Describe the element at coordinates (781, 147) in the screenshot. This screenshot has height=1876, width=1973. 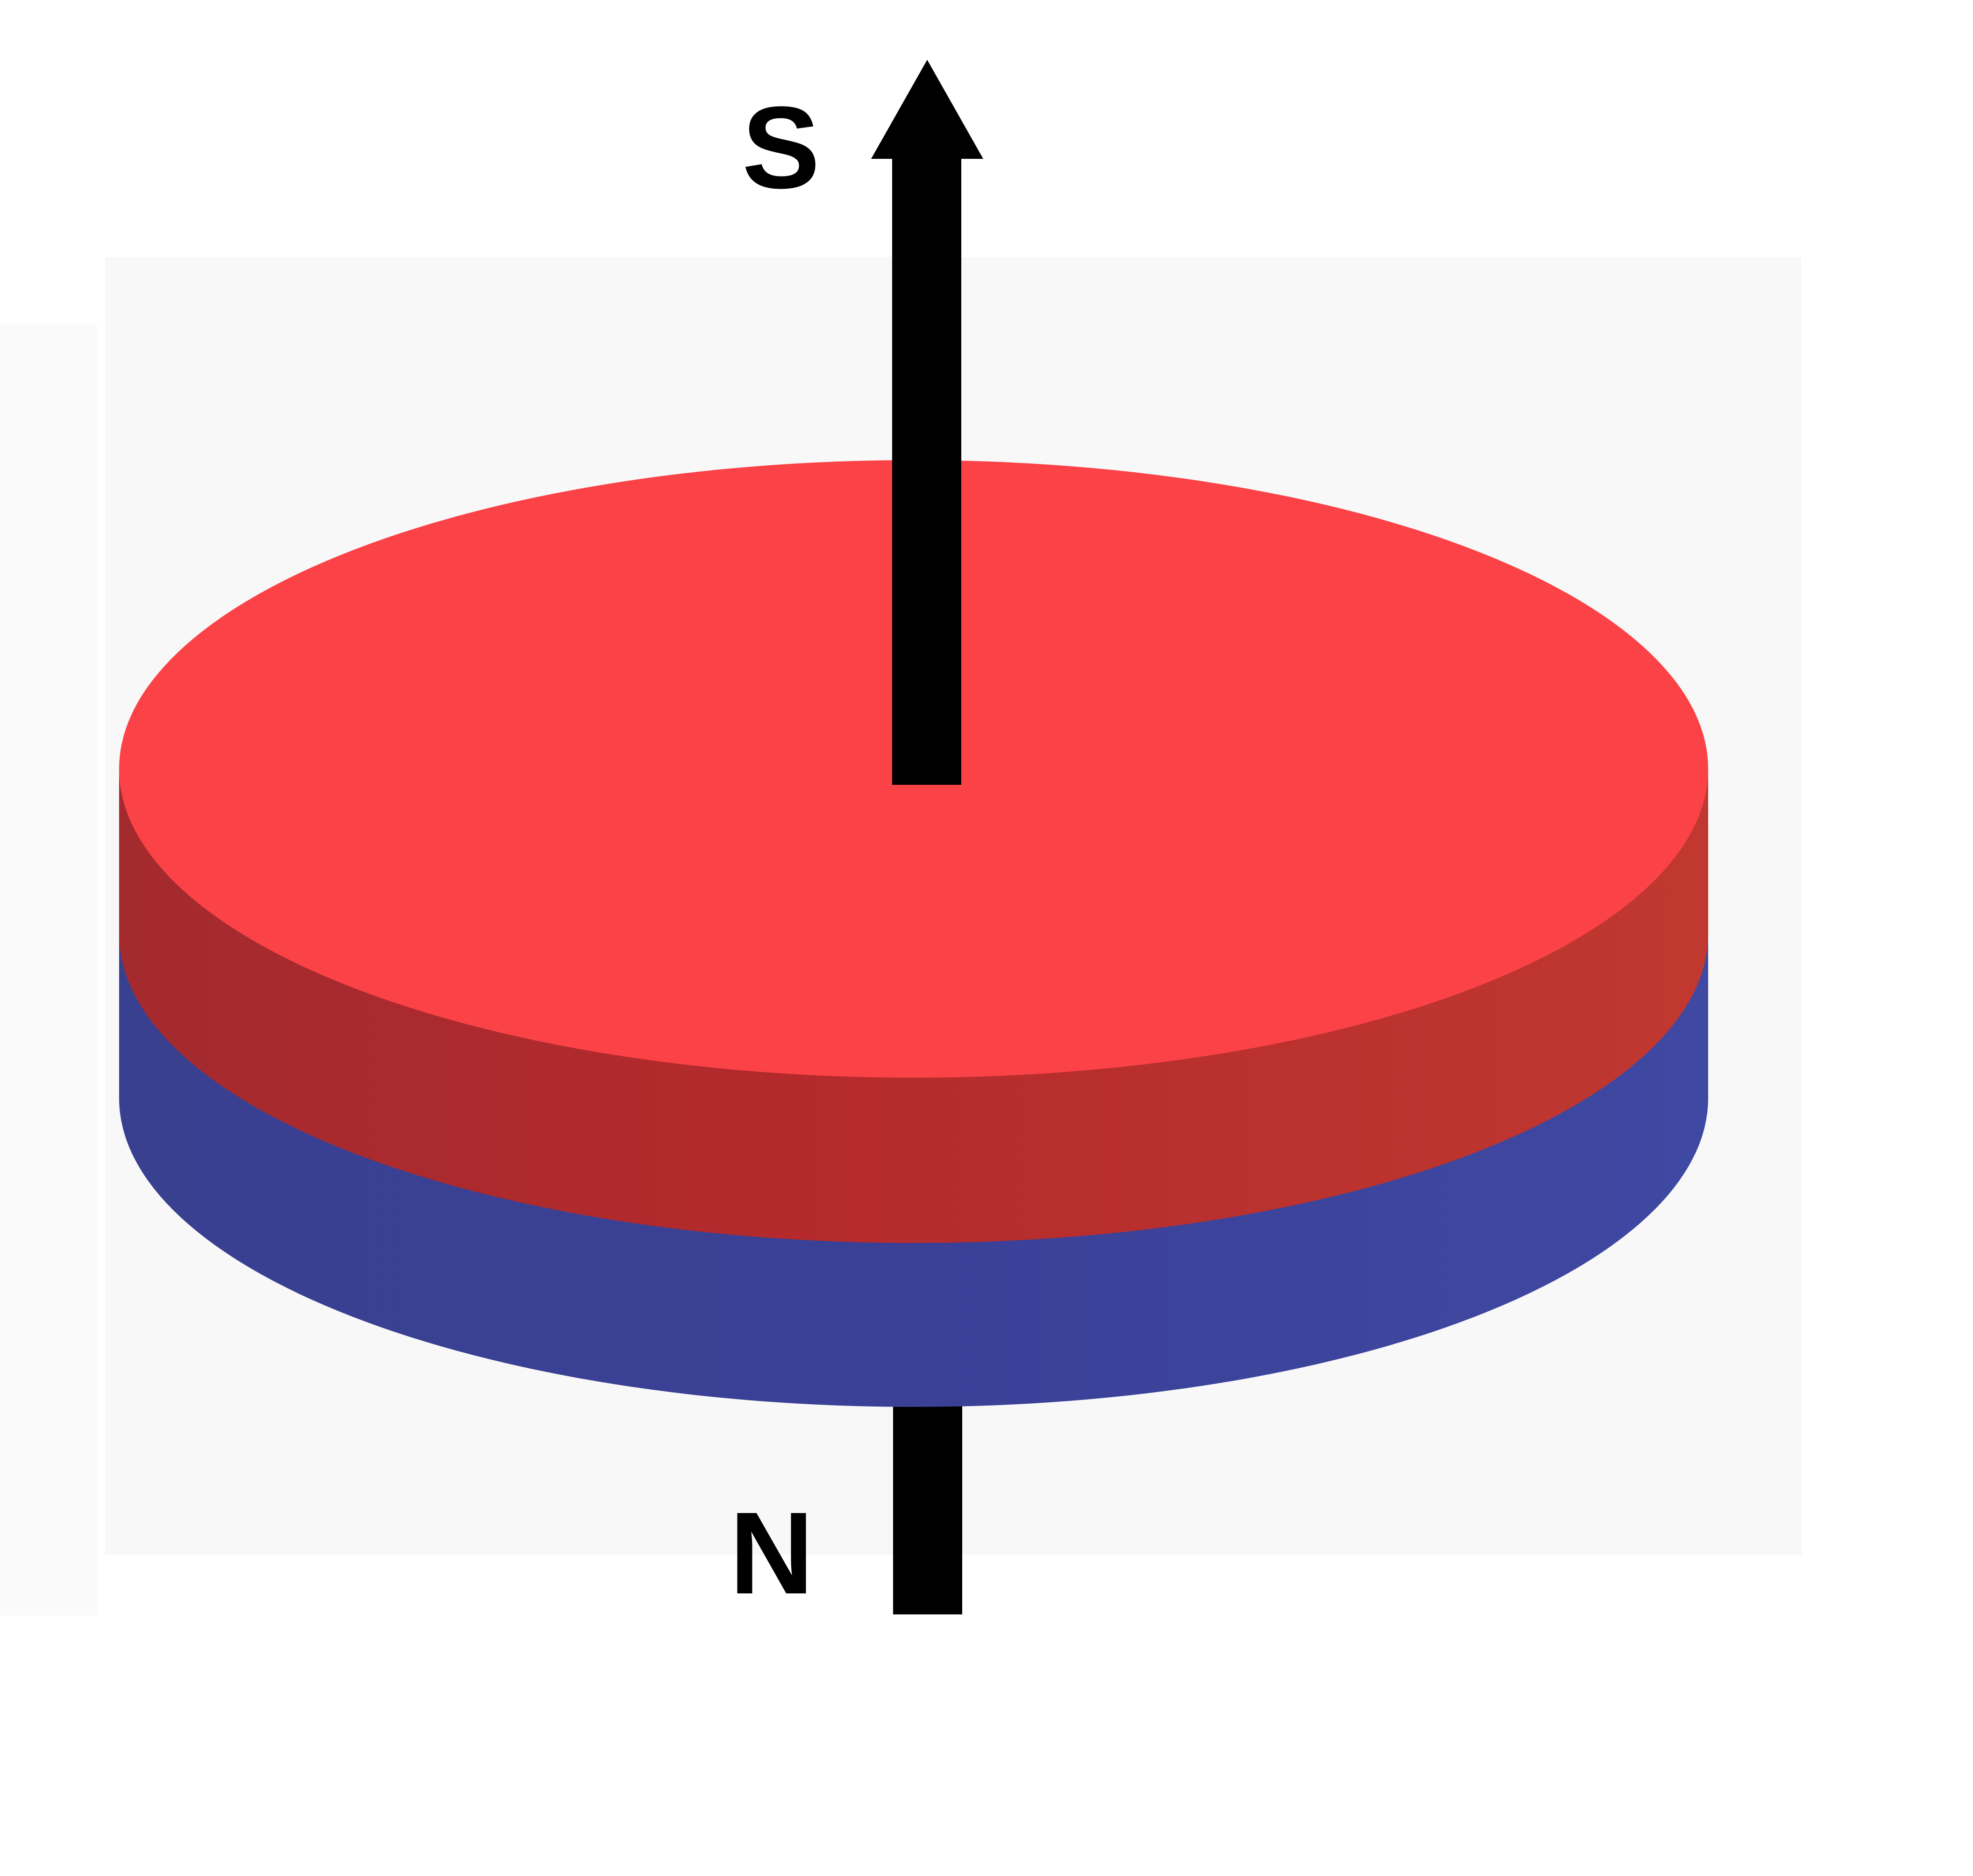
I see `label-south-pole: S` at that location.